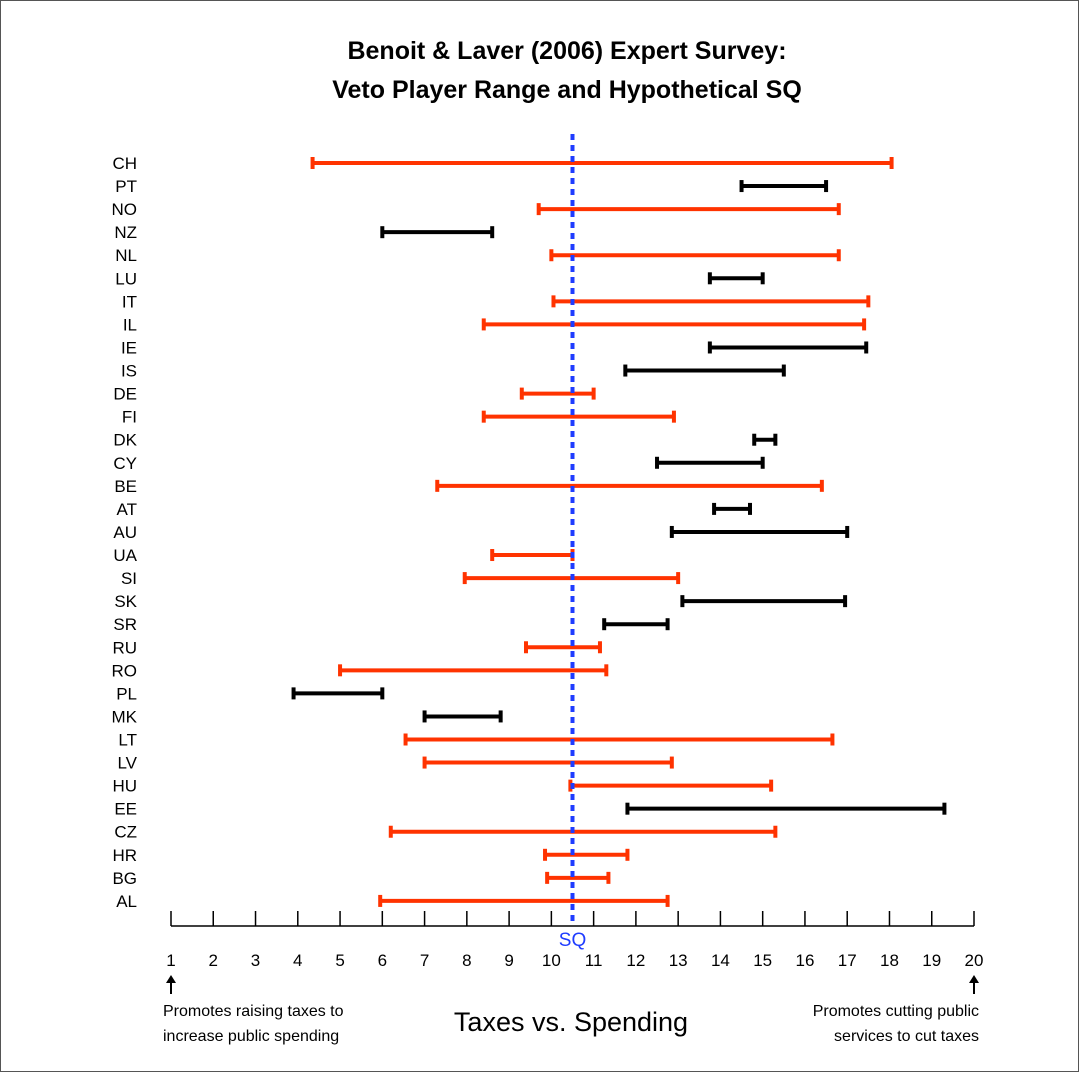 The image size is (1079, 1072). I want to click on x-tick-label: 10, so click(551, 960).